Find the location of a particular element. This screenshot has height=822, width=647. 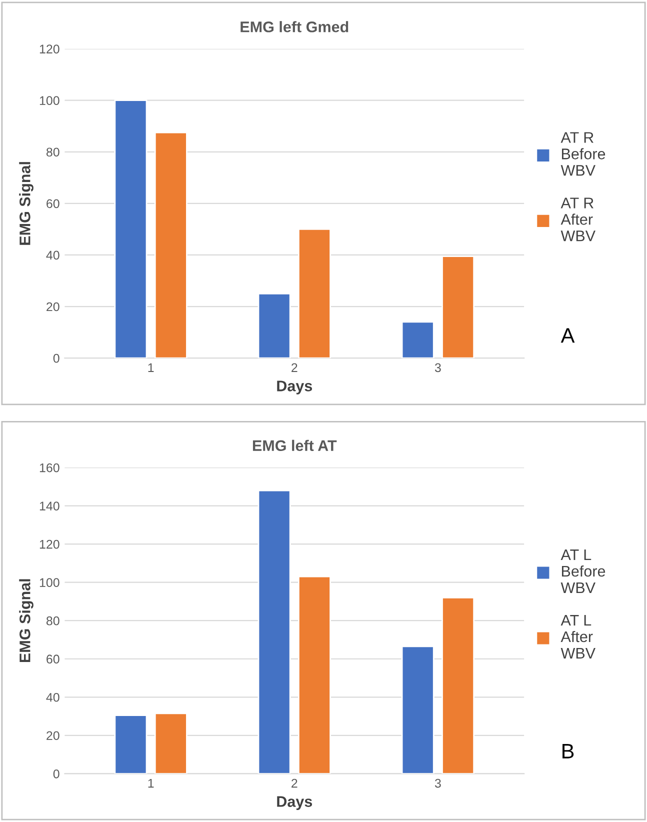

legend-label: AT L Before WBV is located at coordinates (583, 571).